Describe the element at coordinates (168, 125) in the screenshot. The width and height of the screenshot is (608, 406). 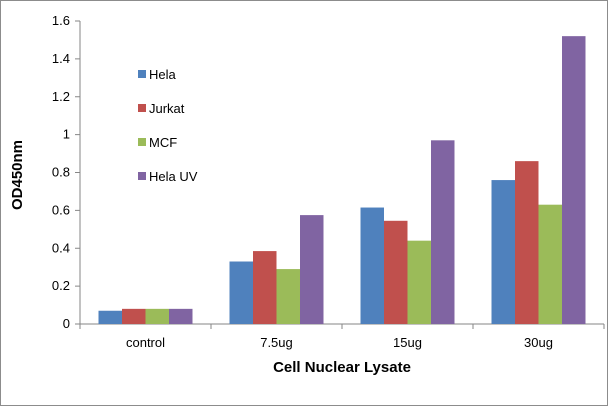
I see `legend: Hela Jurkat MCF Hela UV` at that location.